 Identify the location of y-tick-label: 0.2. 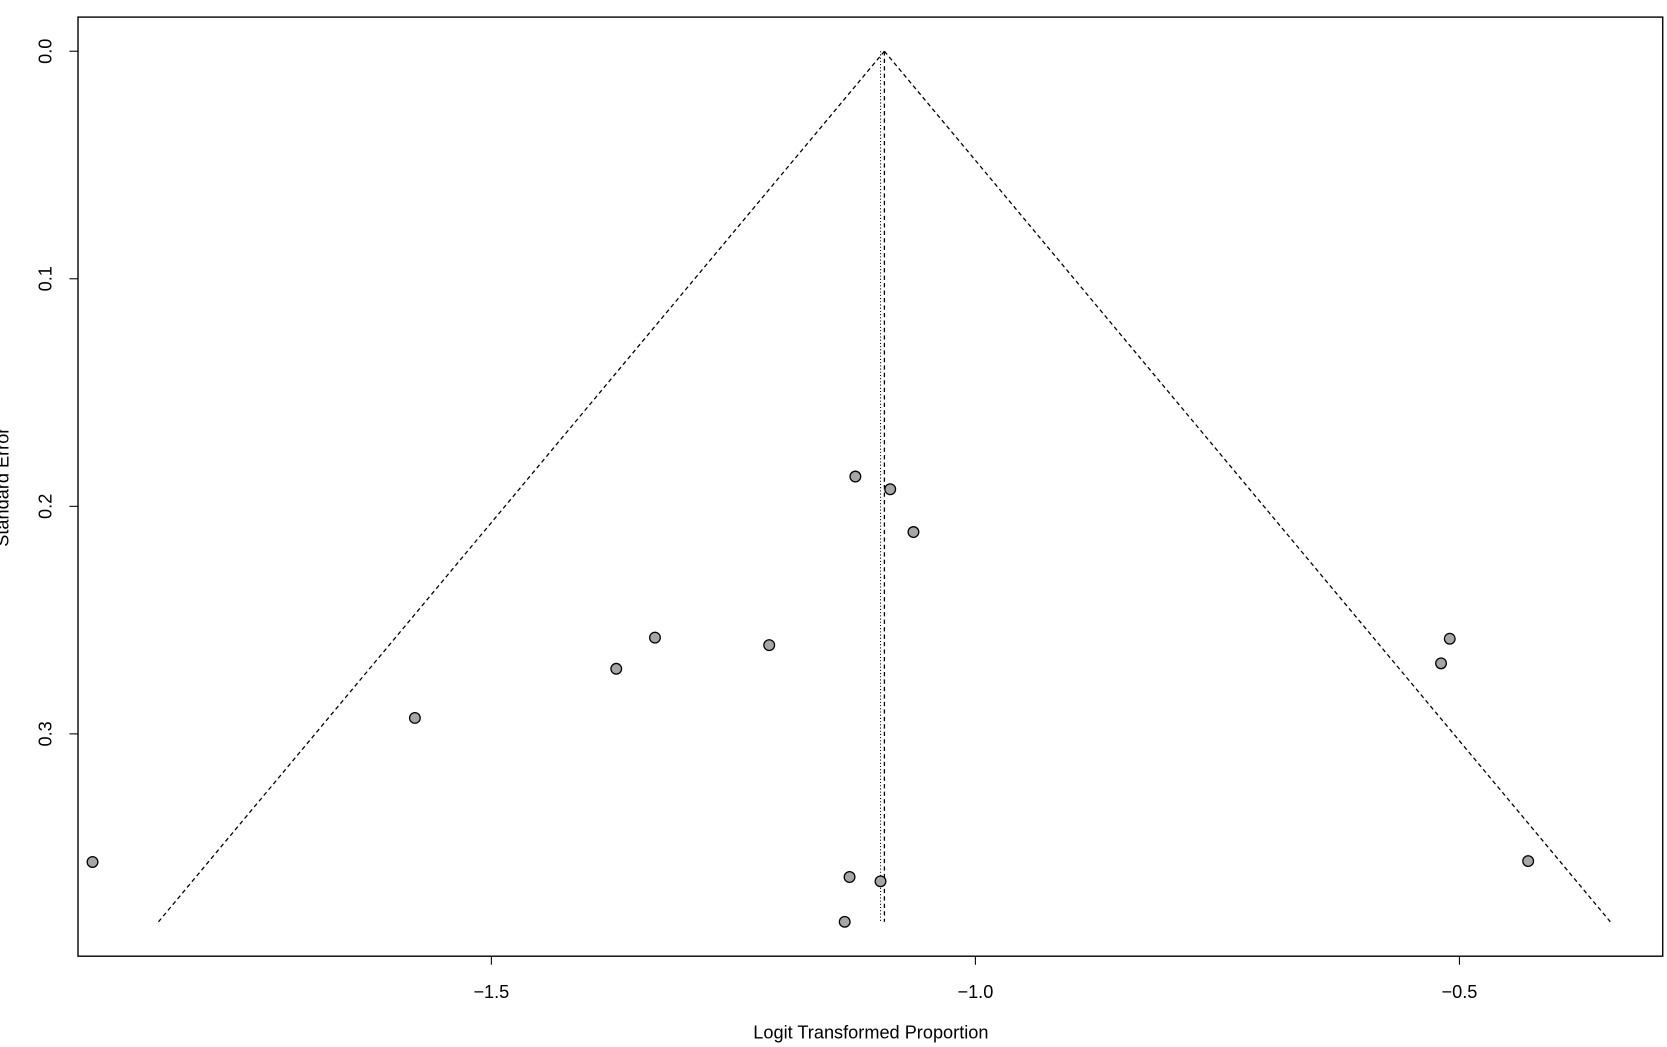
(45, 506).